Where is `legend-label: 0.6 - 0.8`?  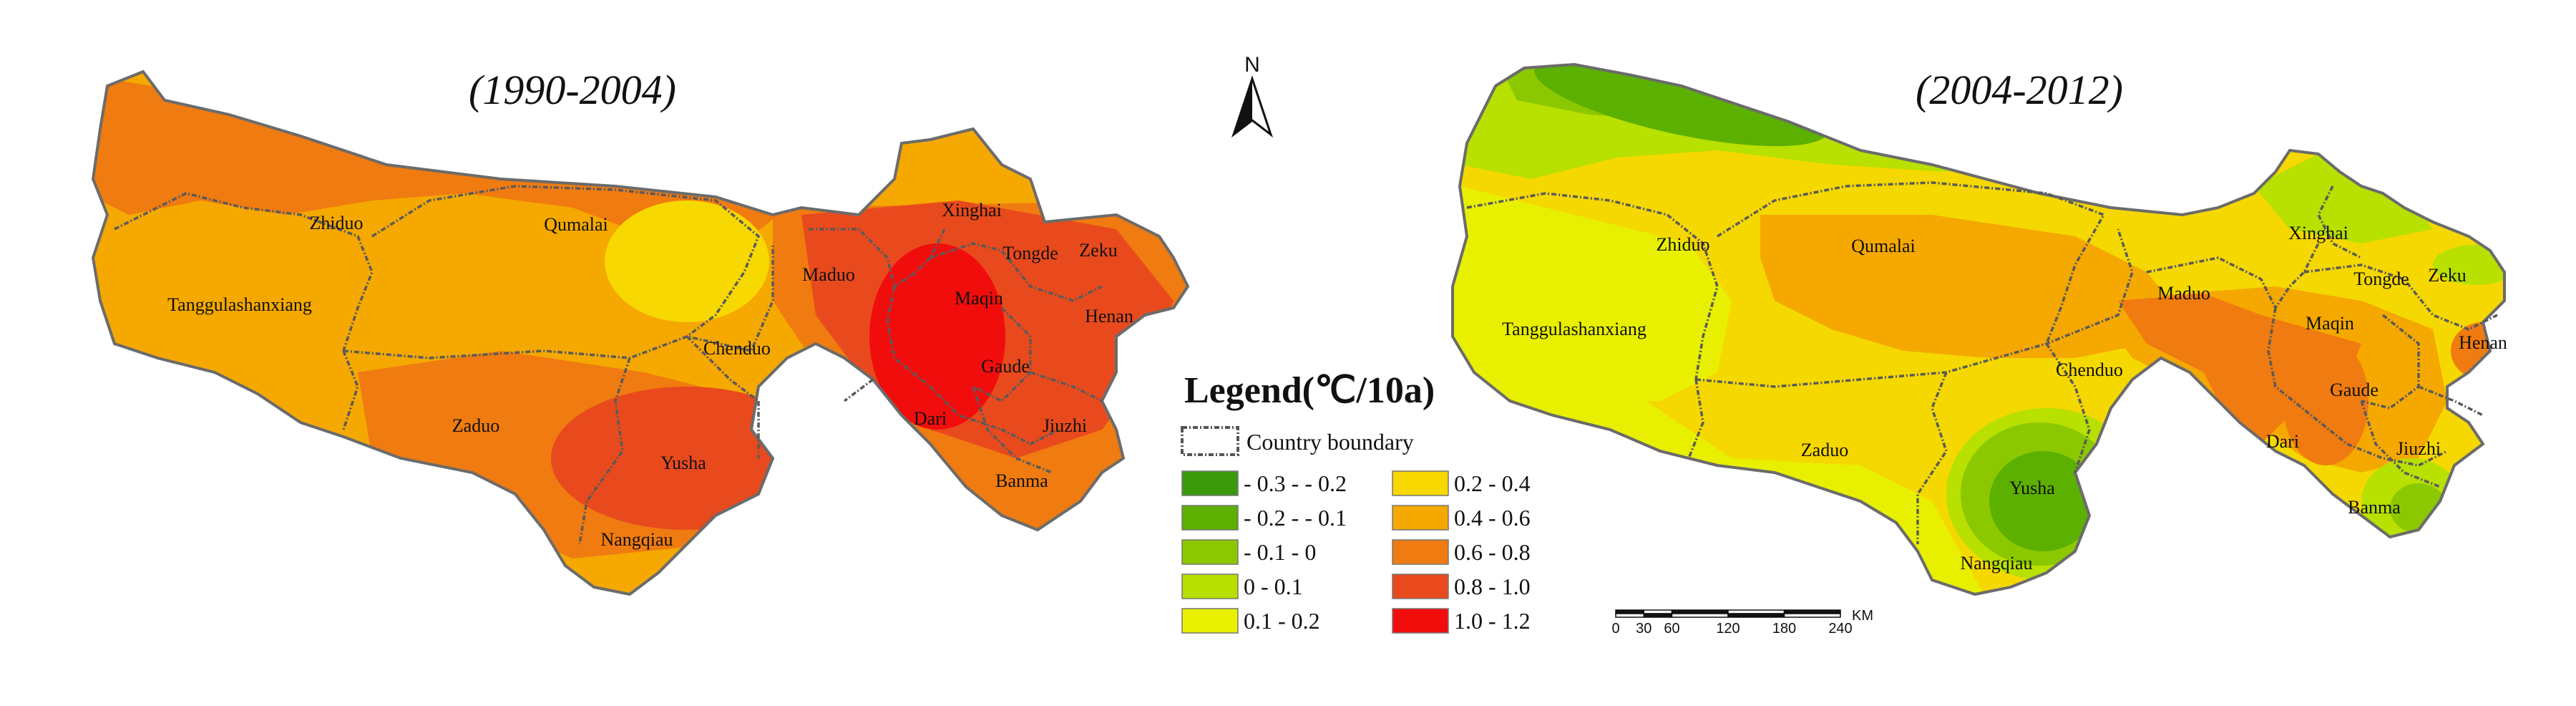
legend-label: 0.6 - 0.8 is located at coordinates (1492, 552).